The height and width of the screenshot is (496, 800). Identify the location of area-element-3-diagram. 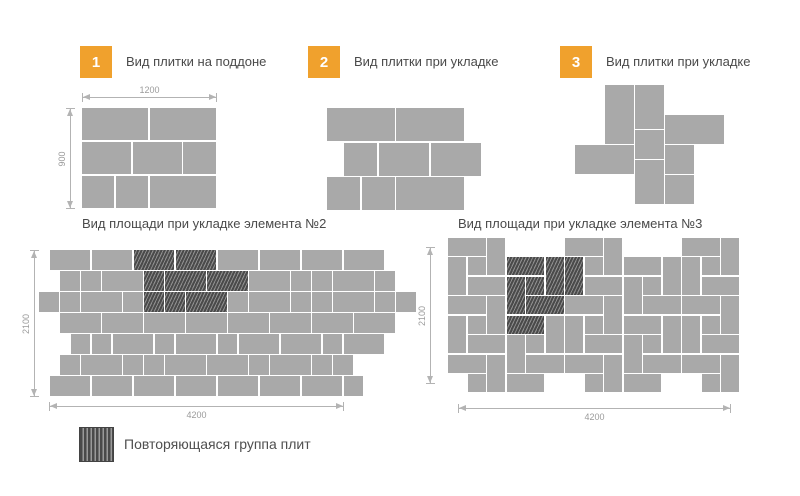
(603, 318).